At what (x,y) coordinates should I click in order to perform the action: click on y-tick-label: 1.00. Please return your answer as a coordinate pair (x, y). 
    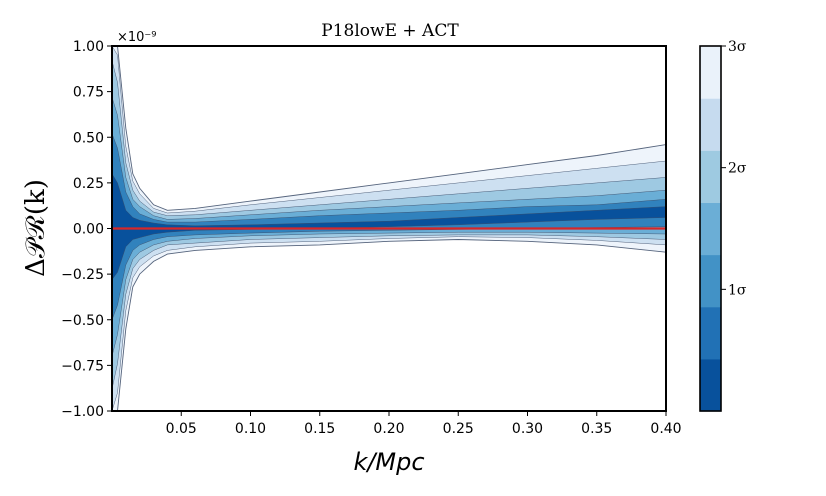
    Looking at the image, I should click on (88, 47).